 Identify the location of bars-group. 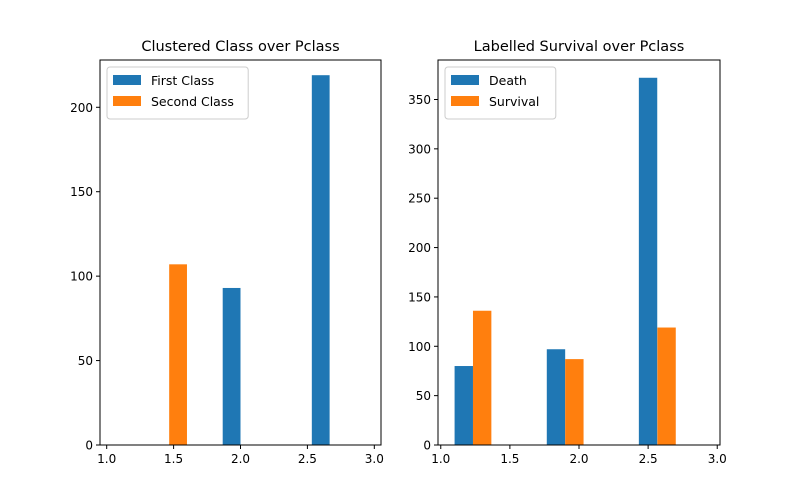
(249, 260).